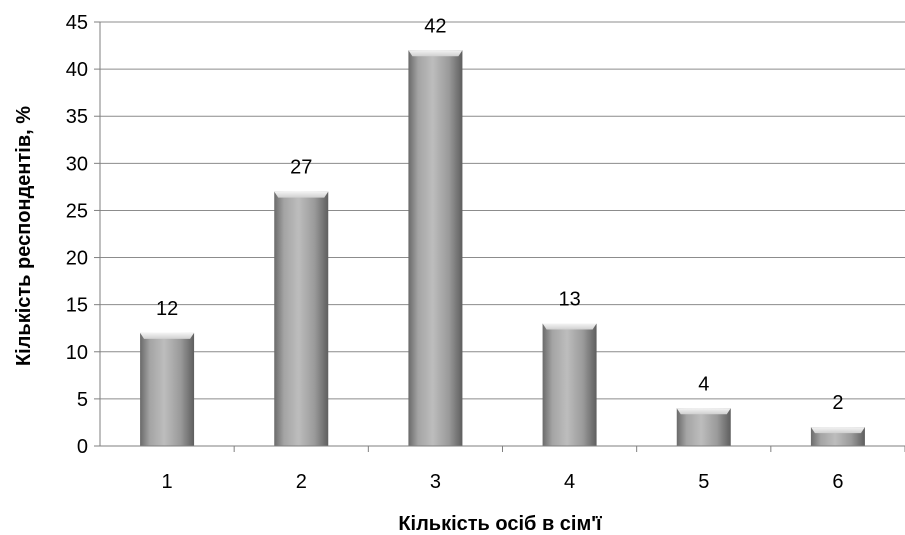  I want to click on data-label: 2, so click(837, 403).